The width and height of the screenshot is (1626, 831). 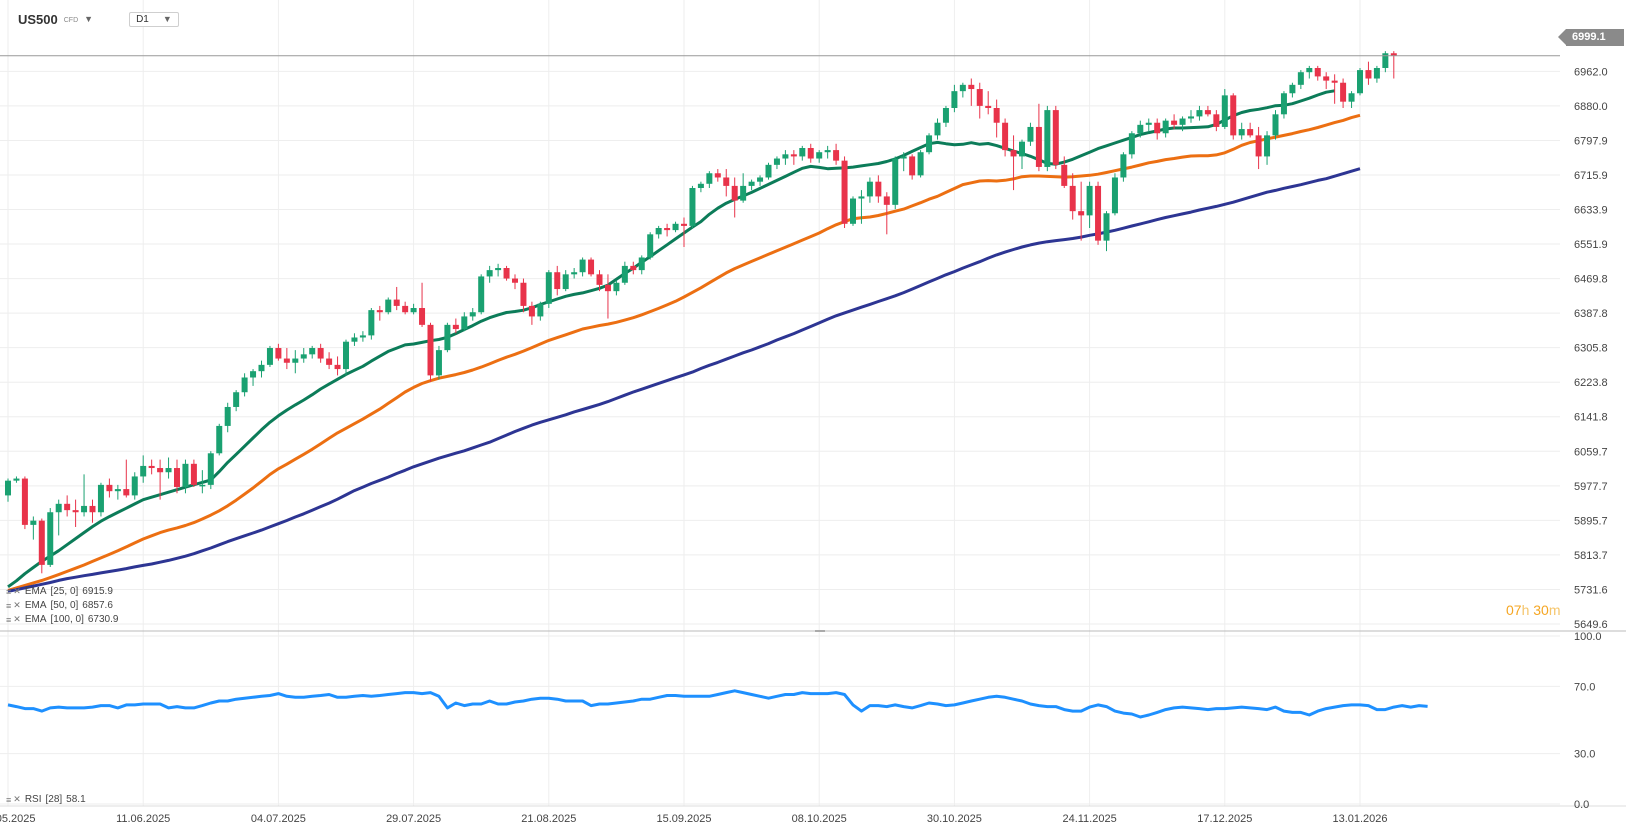 I want to click on legend-ema100-params: [100, 0], so click(x=67, y=619).